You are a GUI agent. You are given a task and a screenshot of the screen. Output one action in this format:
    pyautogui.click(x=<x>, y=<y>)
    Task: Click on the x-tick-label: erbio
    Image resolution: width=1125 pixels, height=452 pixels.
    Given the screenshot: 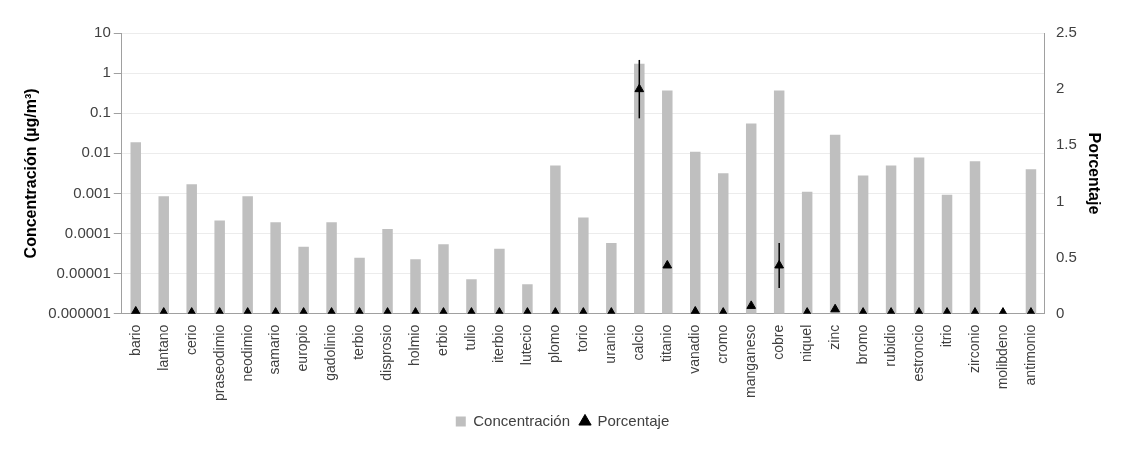 What is the action you would take?
    pyautogui.click(x=442, y=340)
    